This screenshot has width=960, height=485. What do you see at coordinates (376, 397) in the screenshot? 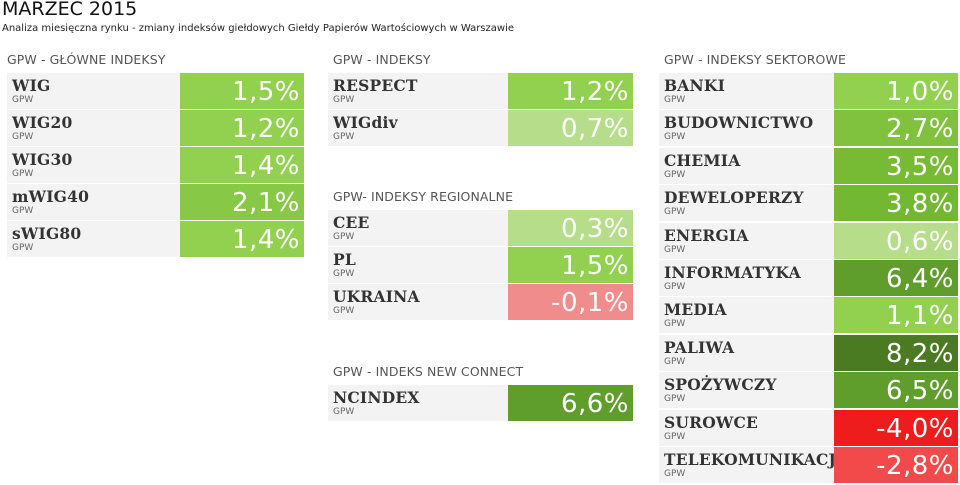
I see `index-name: NCINDEX` at bounding box center [376, 397].